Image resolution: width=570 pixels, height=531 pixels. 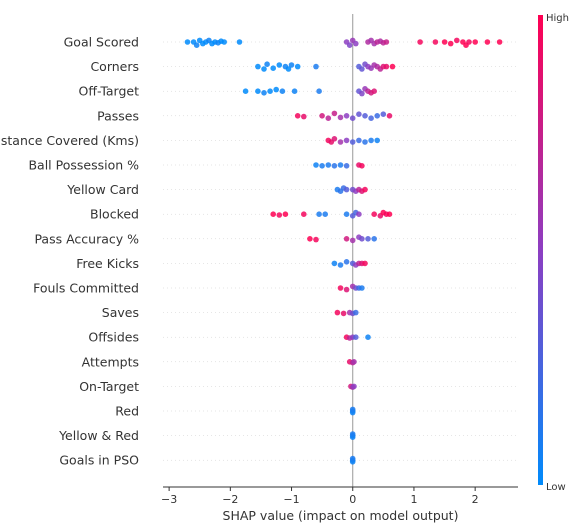 I want to click on feature-label: Yellow Card, so click(x=102, y=189).